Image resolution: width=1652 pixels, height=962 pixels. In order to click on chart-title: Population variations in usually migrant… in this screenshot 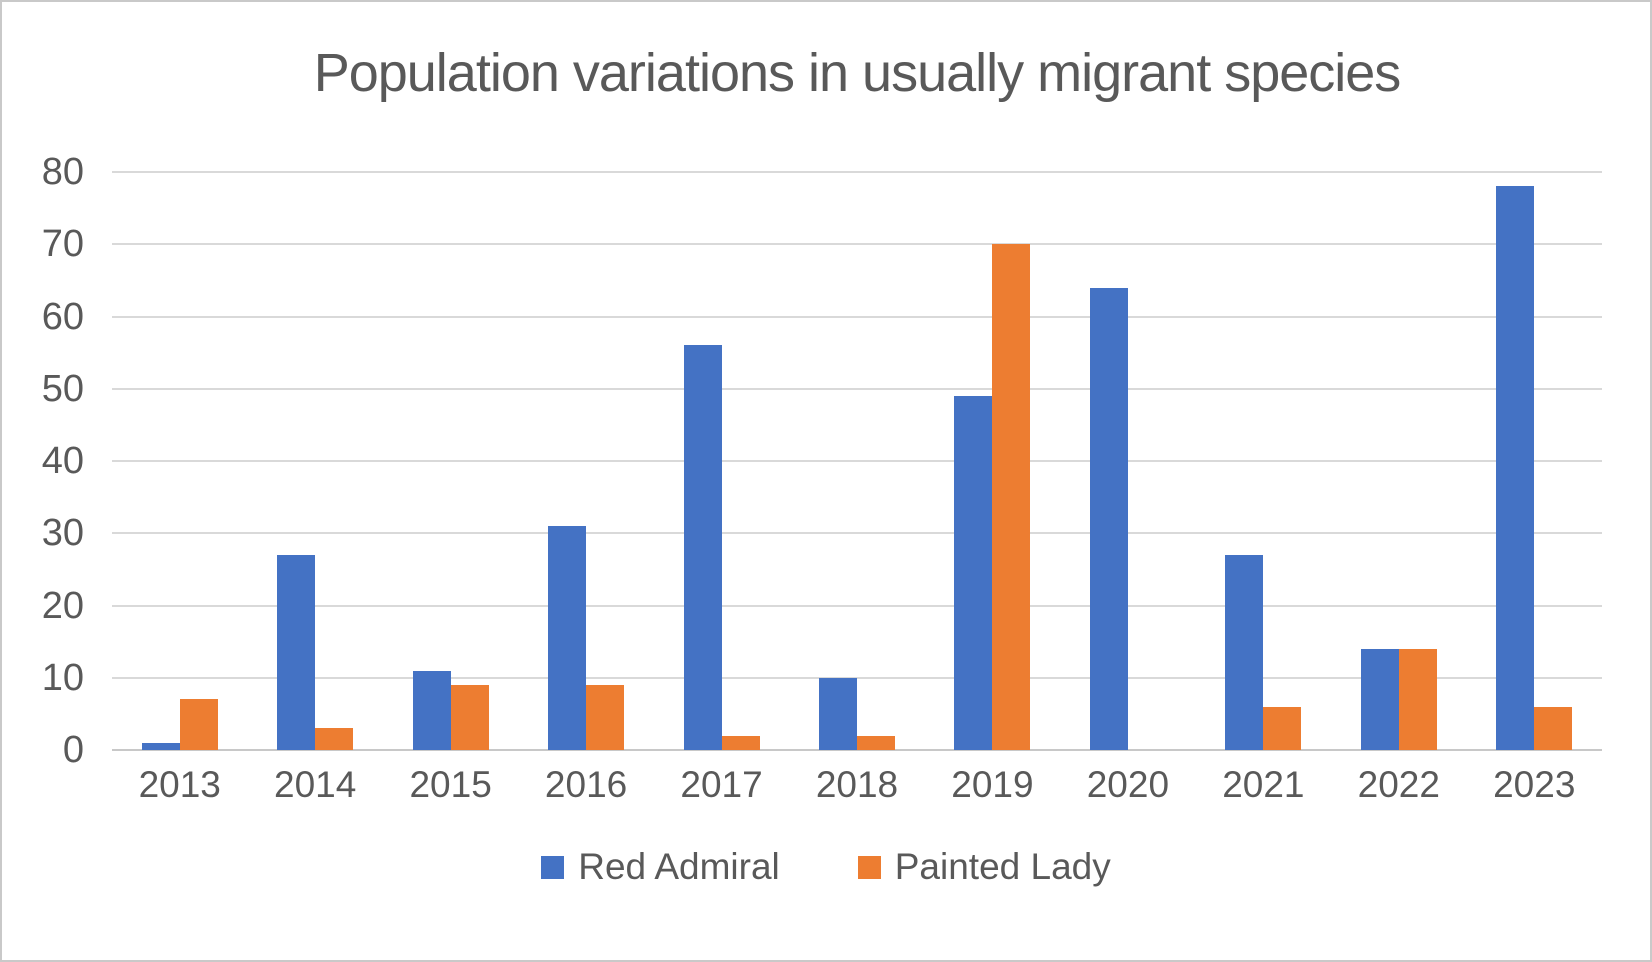, I will do `click(857, 73)`.